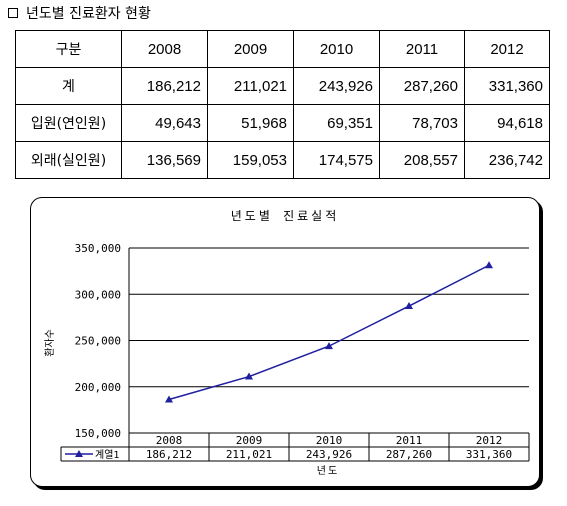  I want to click on legend-marker, so click(79, 453).